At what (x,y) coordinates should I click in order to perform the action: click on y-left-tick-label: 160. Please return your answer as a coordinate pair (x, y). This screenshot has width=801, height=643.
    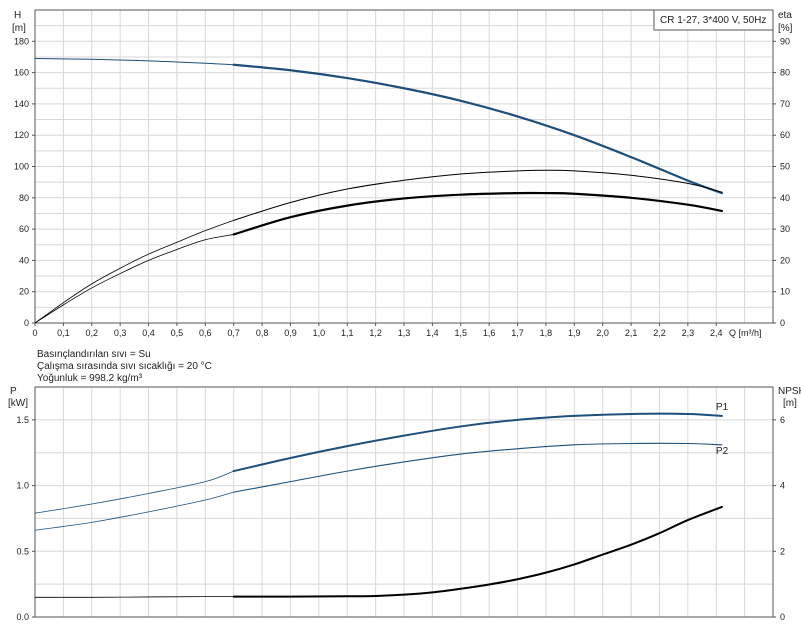
    Looking at the image, I should click on (21, 73).